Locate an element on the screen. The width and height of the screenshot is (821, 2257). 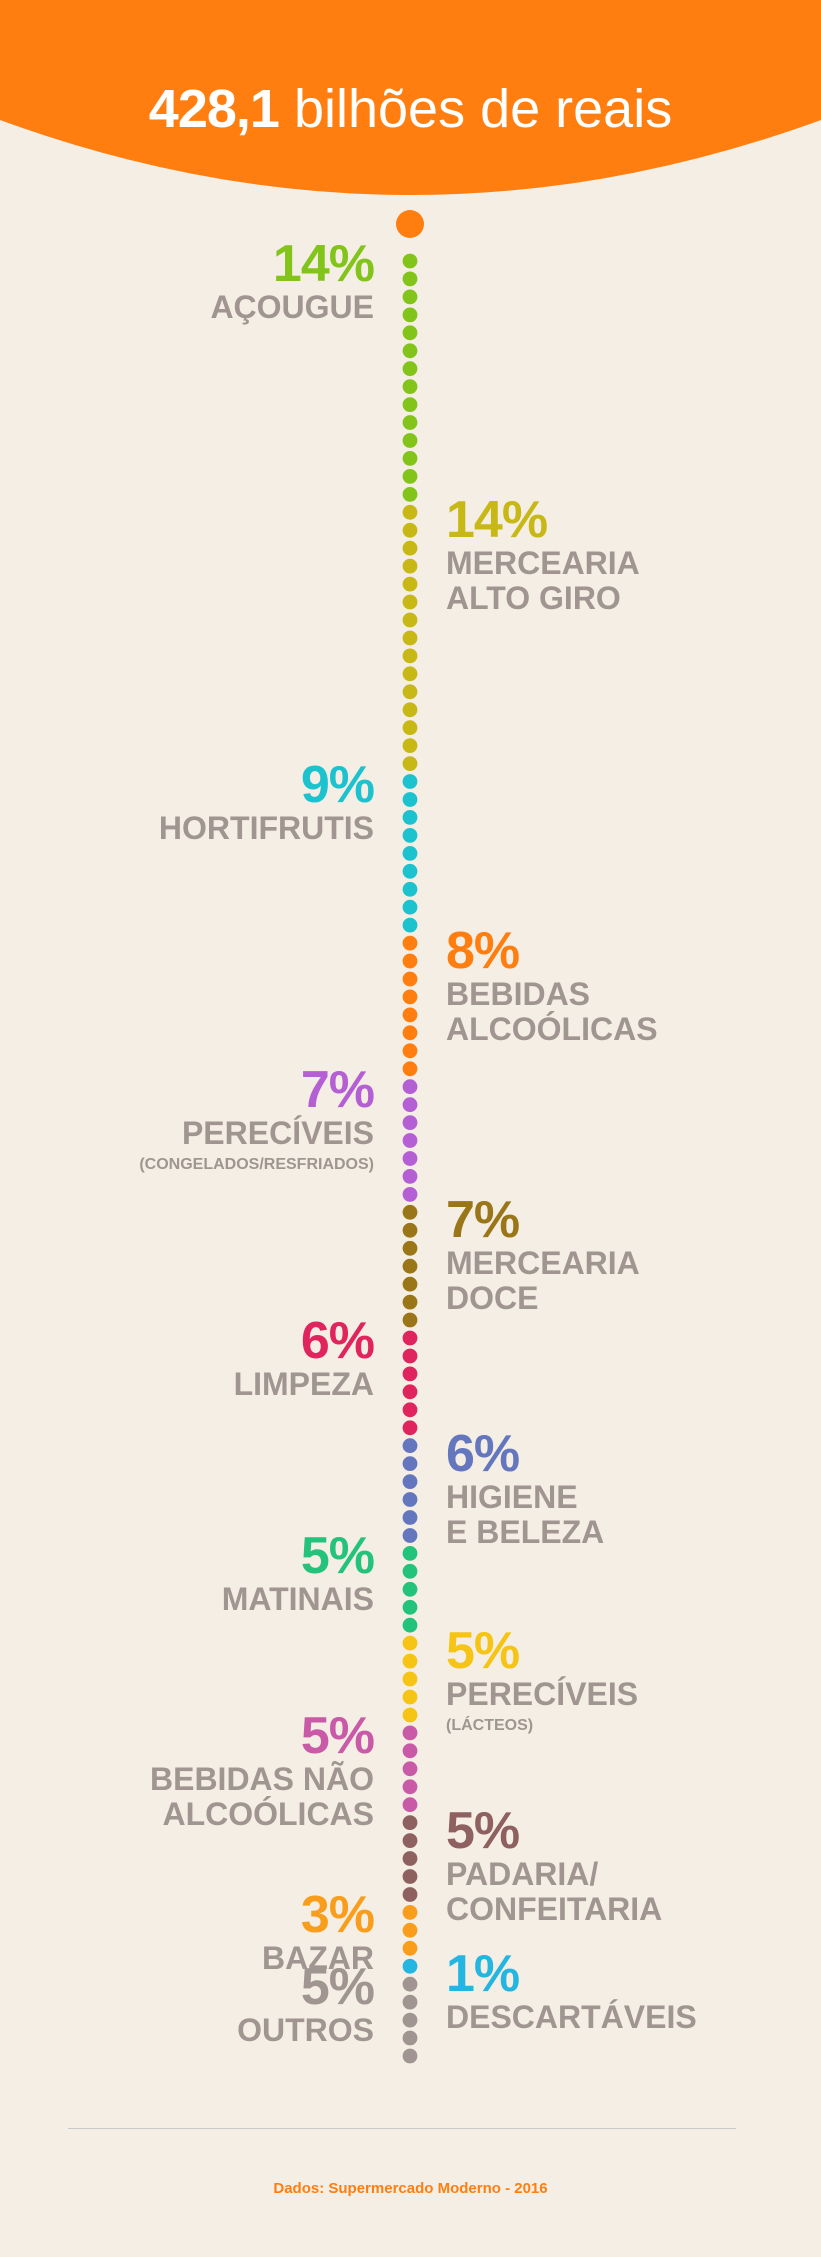
category-label-12: 3% BAZAR is located at coordinates (187, 1931).